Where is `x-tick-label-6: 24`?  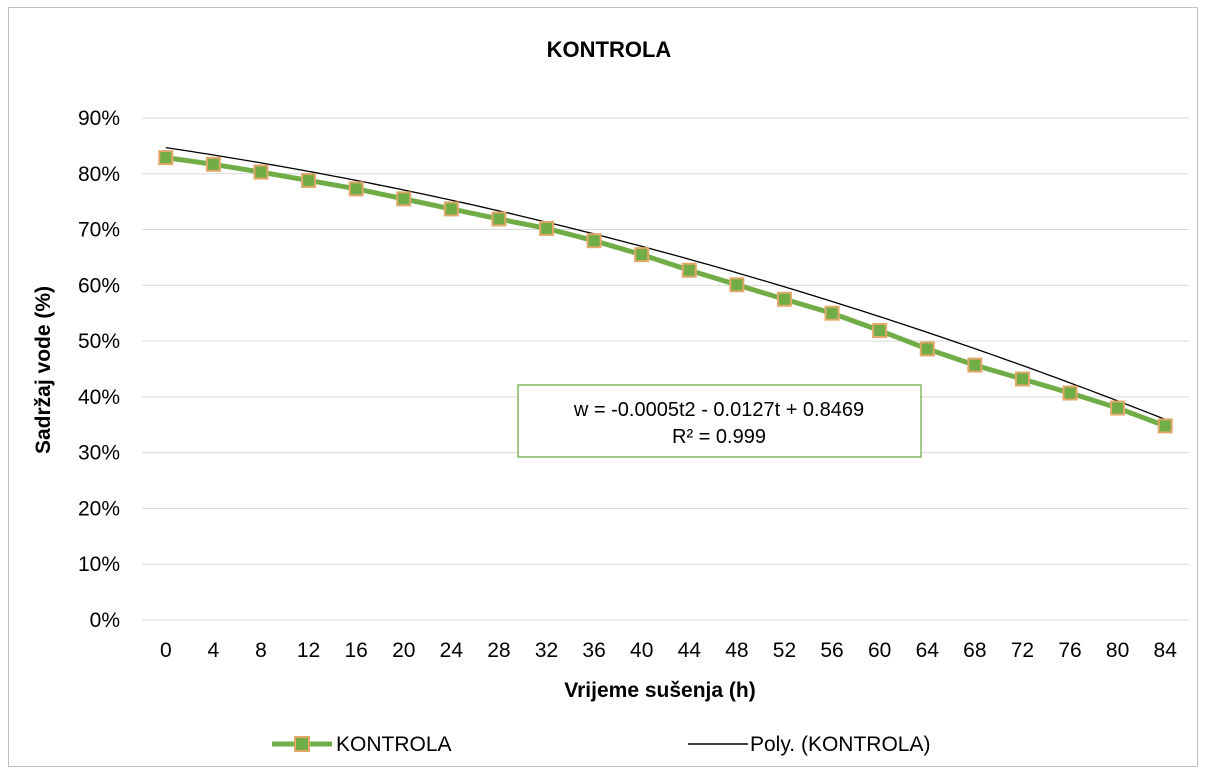 x-tick-label-6: 24 is located at coordinates (452, 650).